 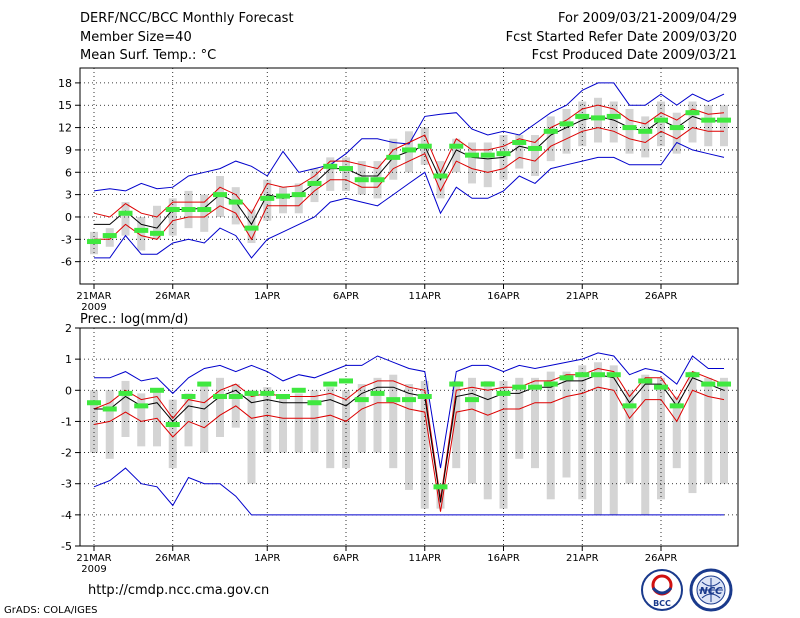 What do you see at coordinates (136, 37) in the screenshot?
I see `member-size-label: Member Size=40` at bounding box center [136, 37].